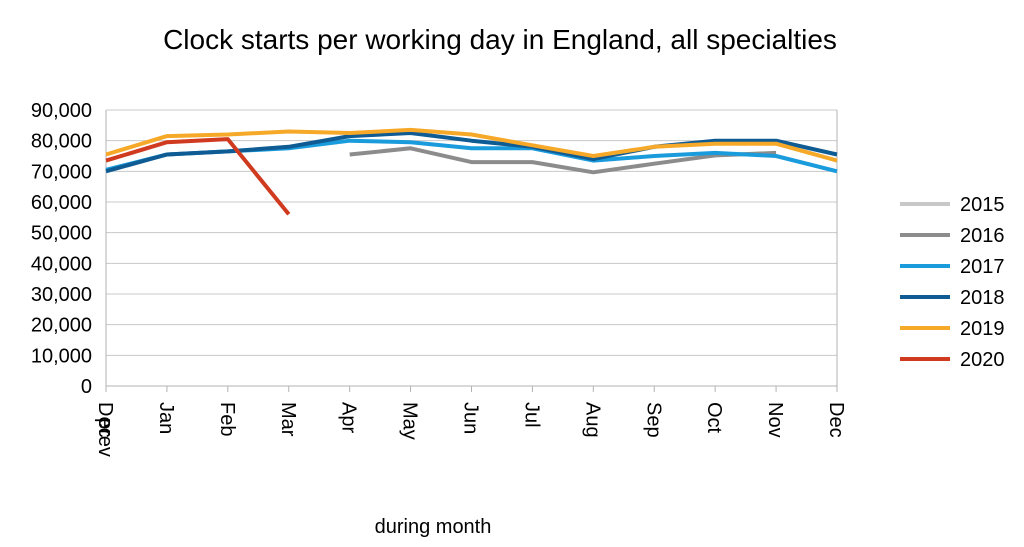 Image resolution: width=1024 pixels, height=547 pixels. Describe the element at coordinates (982, 267) in the screenshot. I see `legend-label-2017: 2017` at that location.